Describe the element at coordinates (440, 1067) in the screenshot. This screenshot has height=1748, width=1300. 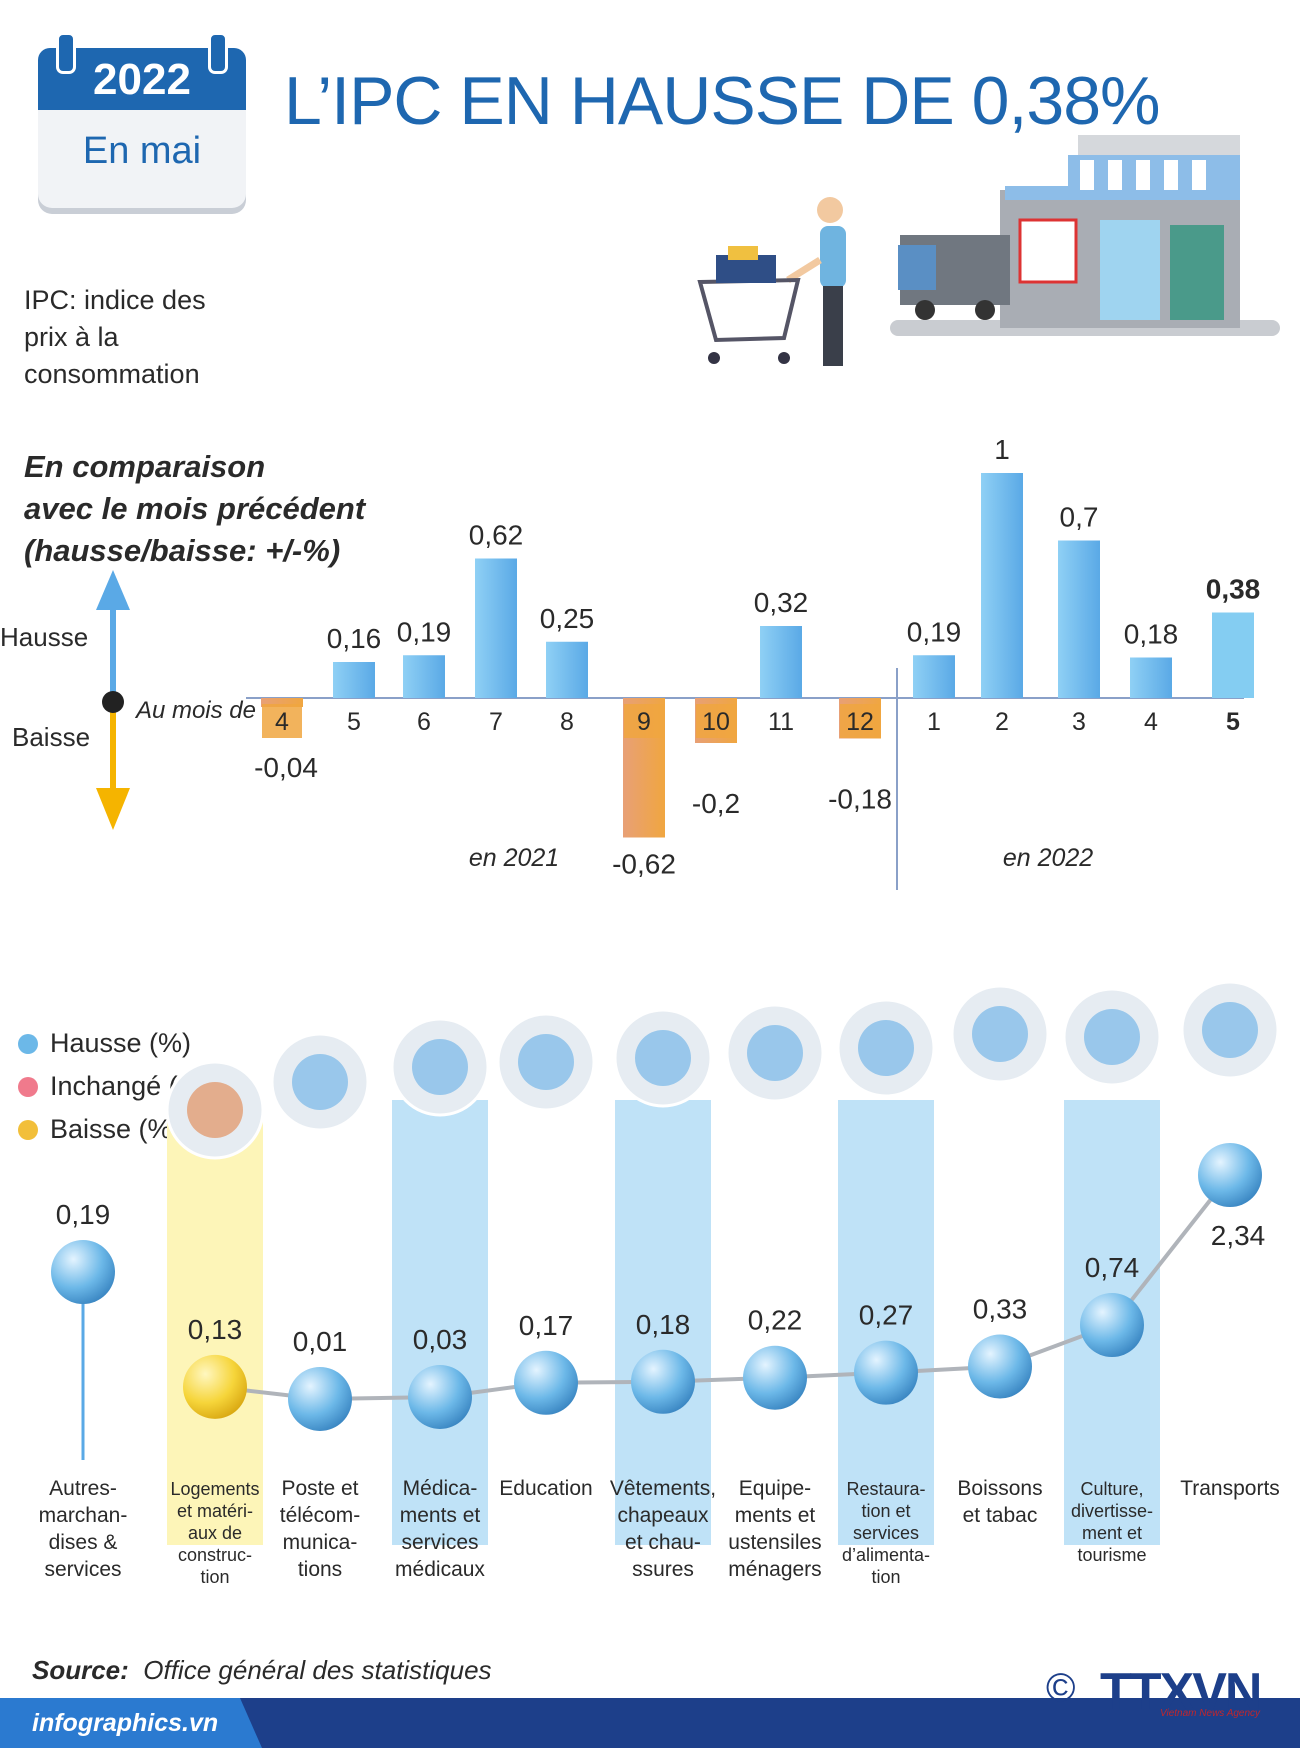
I see `pills-icon-glyph` at that location.